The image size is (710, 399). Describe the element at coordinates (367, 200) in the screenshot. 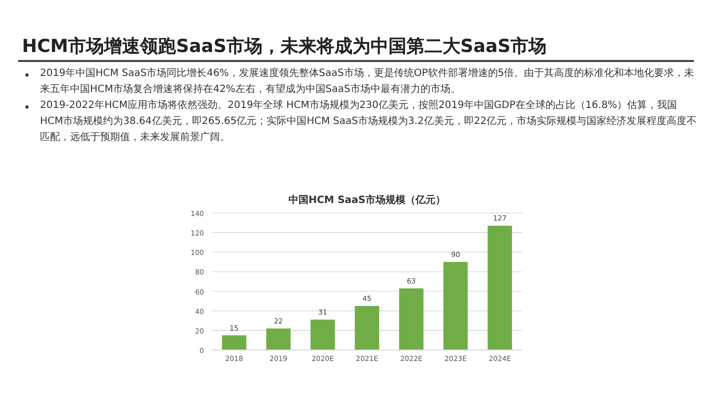

I see `chart-subtitle: 中国HCM SaaS市场规模（亿元）` at that location.